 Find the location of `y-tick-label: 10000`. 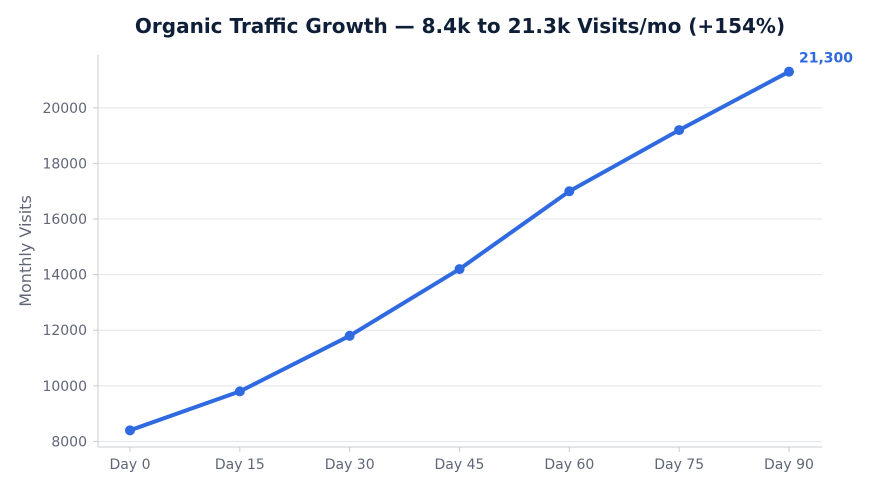

y-tick-label: 10000 is located at coordinates (64, 387).